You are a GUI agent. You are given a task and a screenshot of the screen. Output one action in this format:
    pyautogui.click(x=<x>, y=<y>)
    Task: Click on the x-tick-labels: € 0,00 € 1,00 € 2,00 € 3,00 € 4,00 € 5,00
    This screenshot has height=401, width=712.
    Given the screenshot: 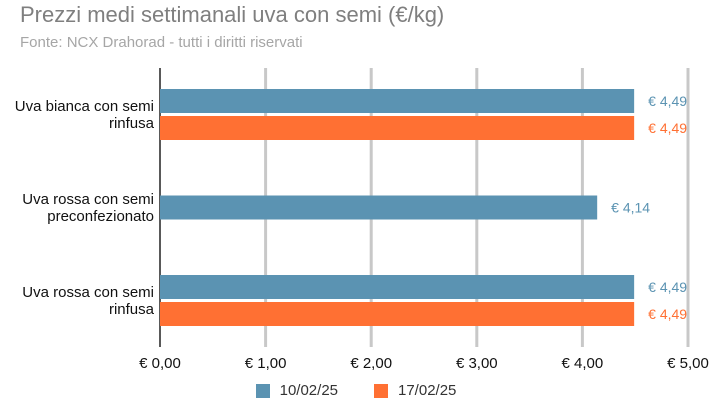 What is the action you would take?
    pyautogui.click(x=424, y=363)
    